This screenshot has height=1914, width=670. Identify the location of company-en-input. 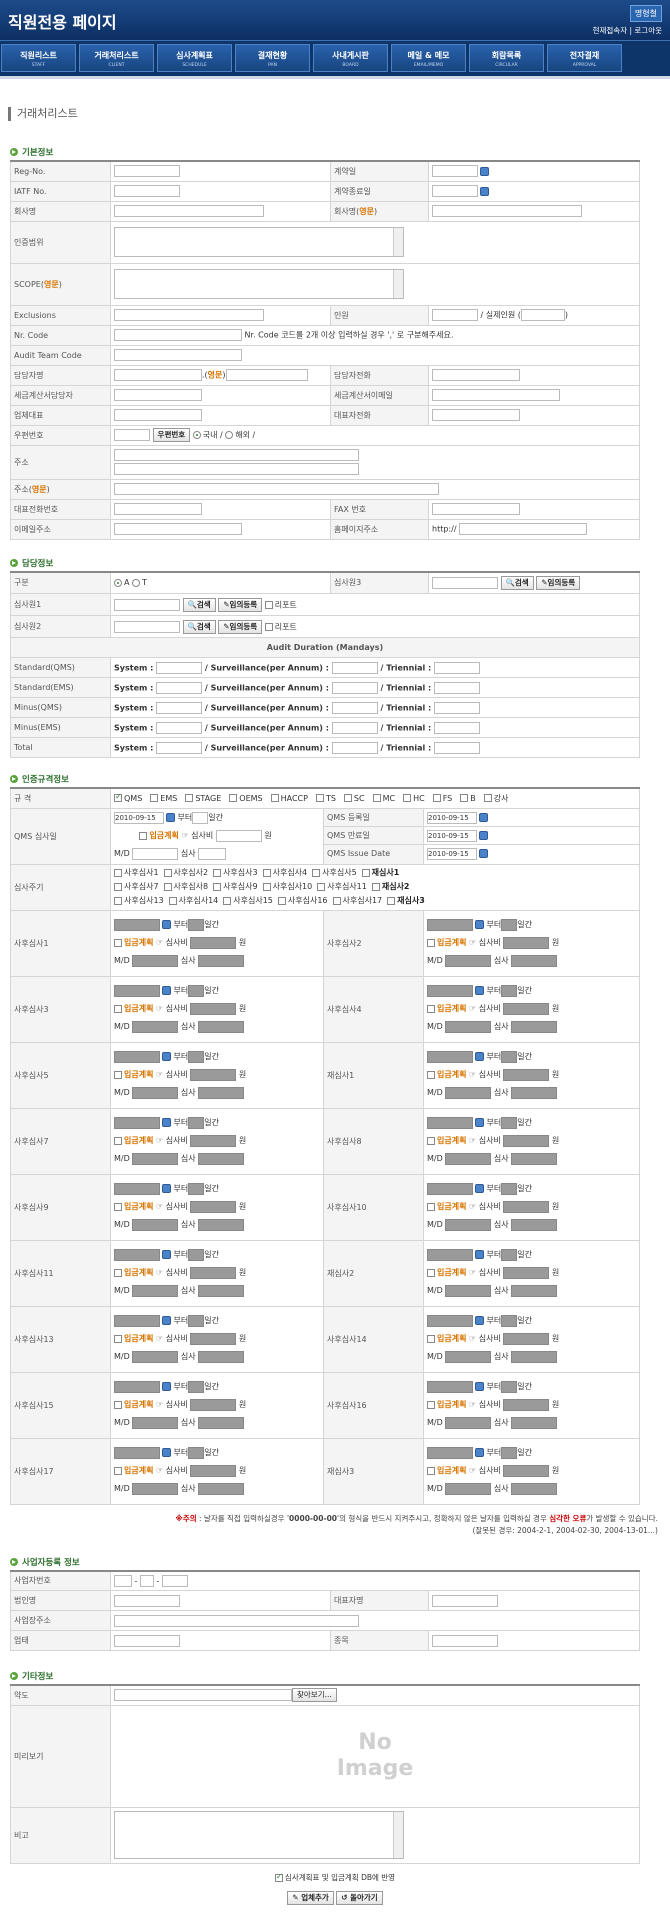
(507, 211).